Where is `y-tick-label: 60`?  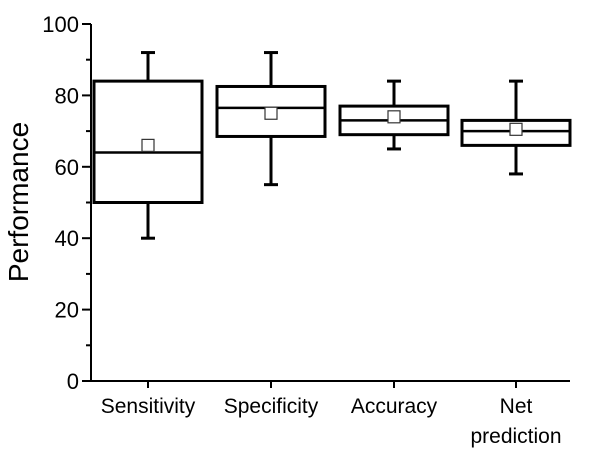
y-tick-label: 60 is located at coordinates (67, 167).